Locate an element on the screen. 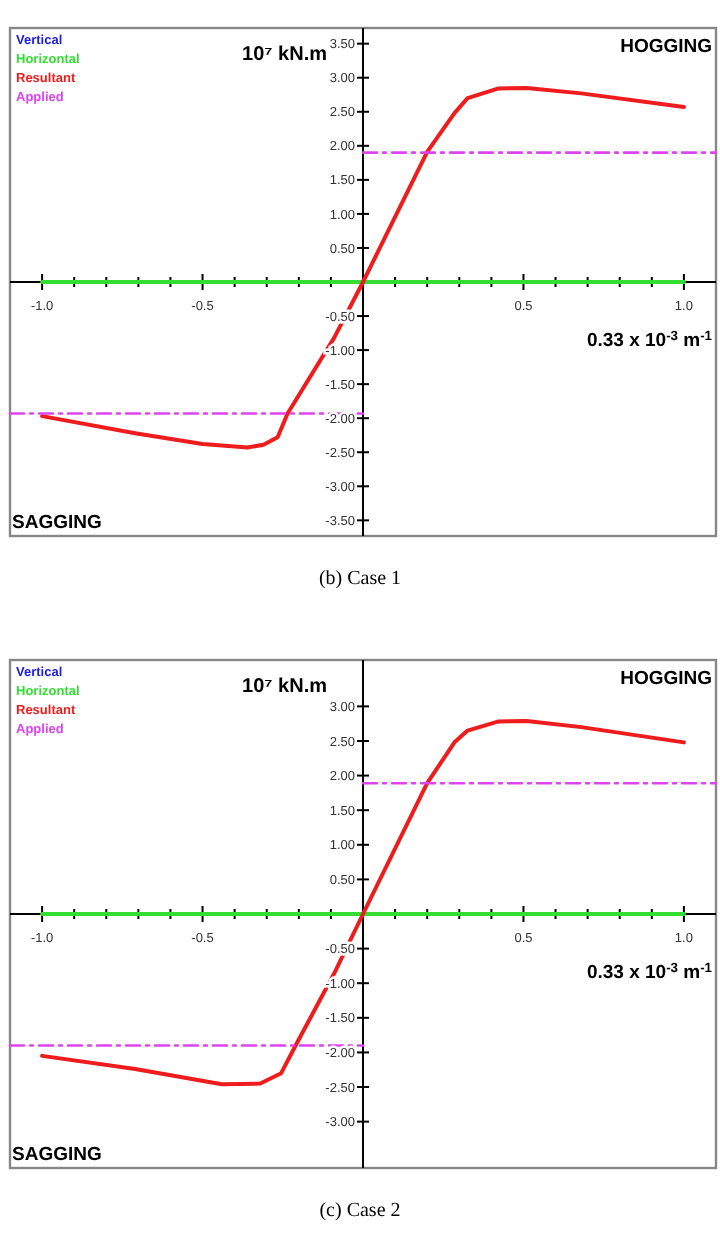 The width and height of the screenshot is (720, 1250). text: (b) Case 1 is located at coordinates (360, 579).